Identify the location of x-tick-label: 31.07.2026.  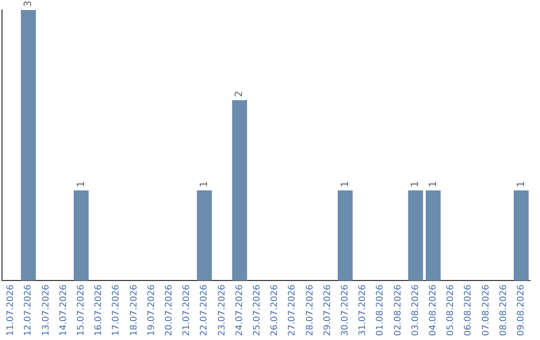
(363, 310).